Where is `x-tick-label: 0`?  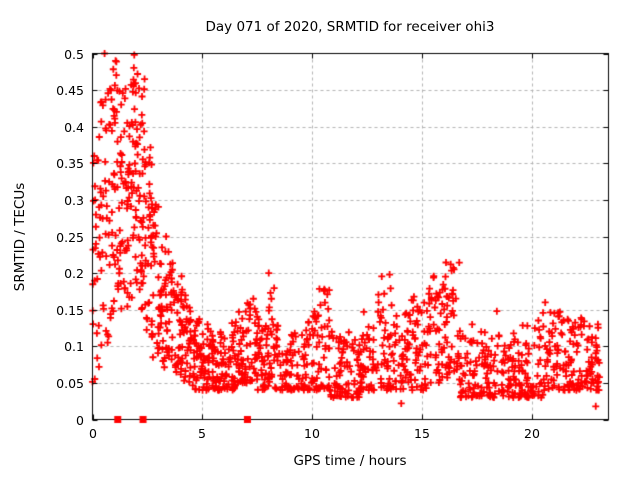 x-tick-label: 0 is located at coordinates (93, 433).